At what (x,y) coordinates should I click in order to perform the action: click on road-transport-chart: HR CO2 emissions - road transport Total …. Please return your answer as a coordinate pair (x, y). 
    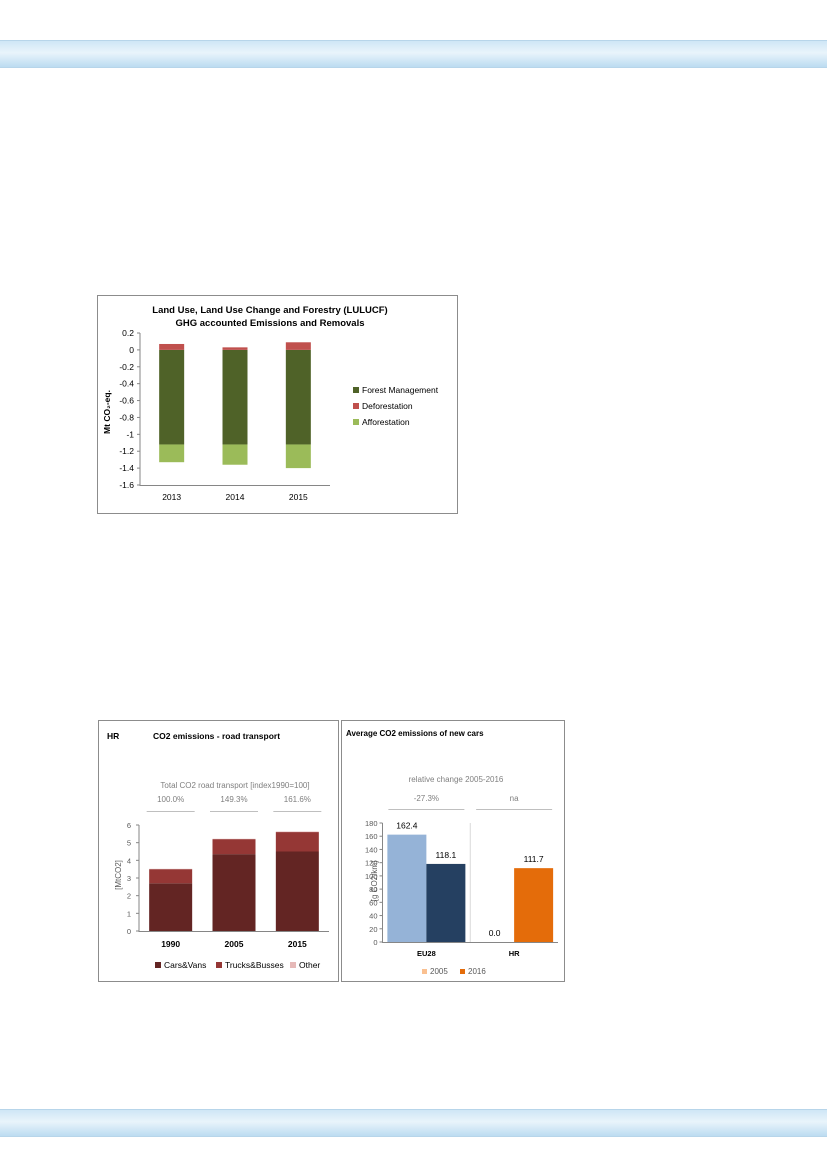
    Looking at the image, I should click on (218, 850).